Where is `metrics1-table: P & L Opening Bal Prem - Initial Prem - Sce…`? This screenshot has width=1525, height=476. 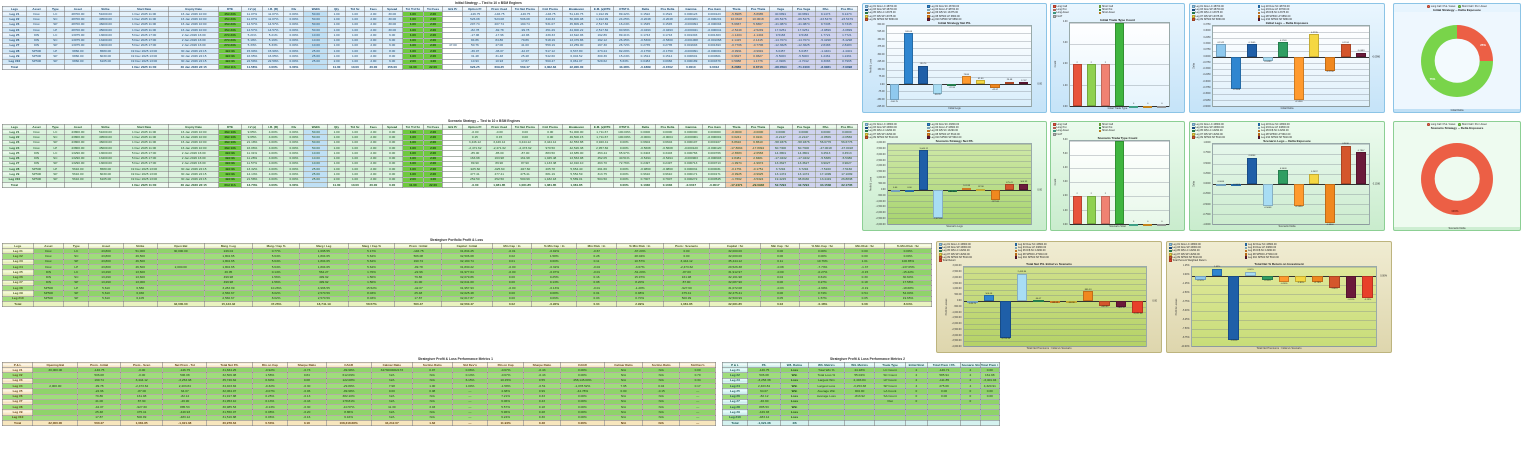
metrics1-table: P & L Opening Bal Prem - Initial Prem - Sce… is located at coordinates (359, 394).